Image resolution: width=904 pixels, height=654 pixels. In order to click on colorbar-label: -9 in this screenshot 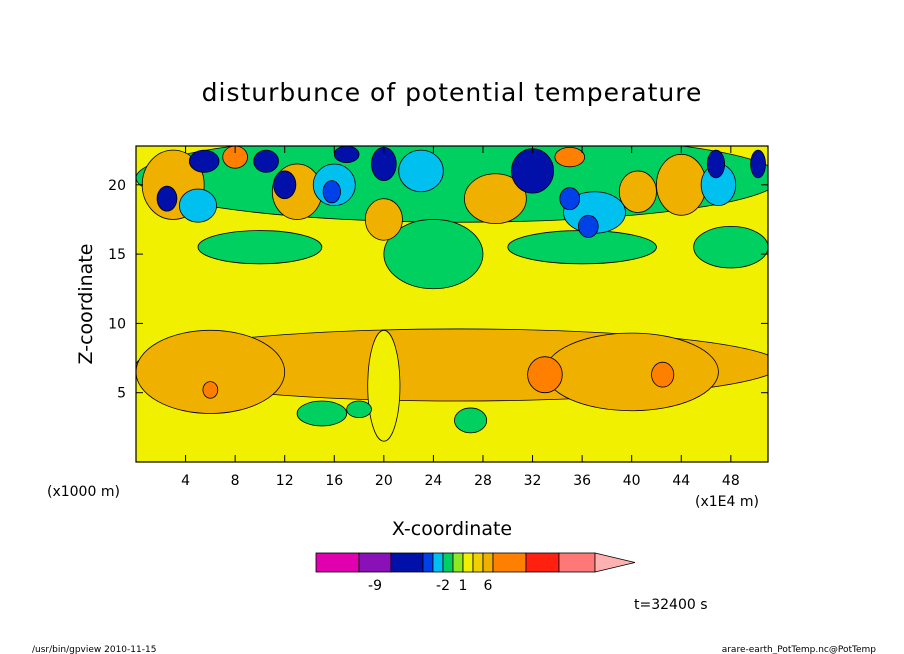, I will do `click(375, 586)`.